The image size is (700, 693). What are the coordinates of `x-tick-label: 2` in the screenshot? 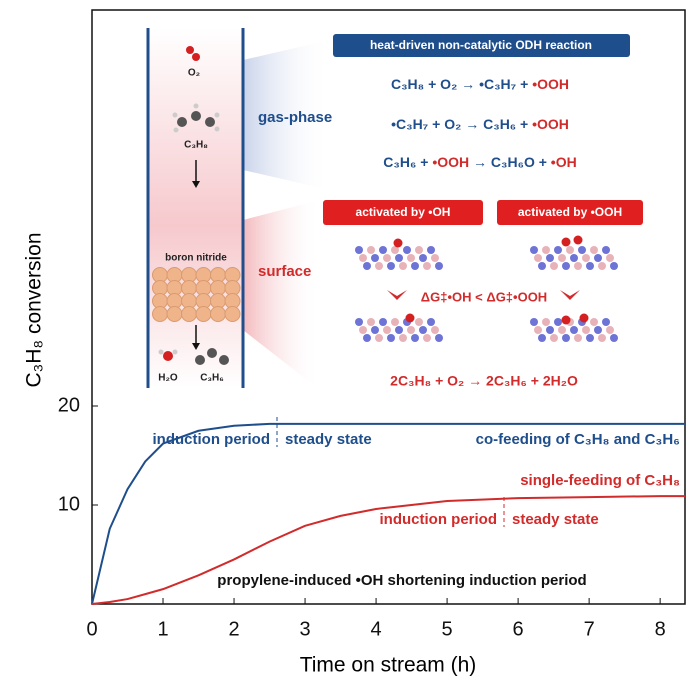 It's located at (233, 629).